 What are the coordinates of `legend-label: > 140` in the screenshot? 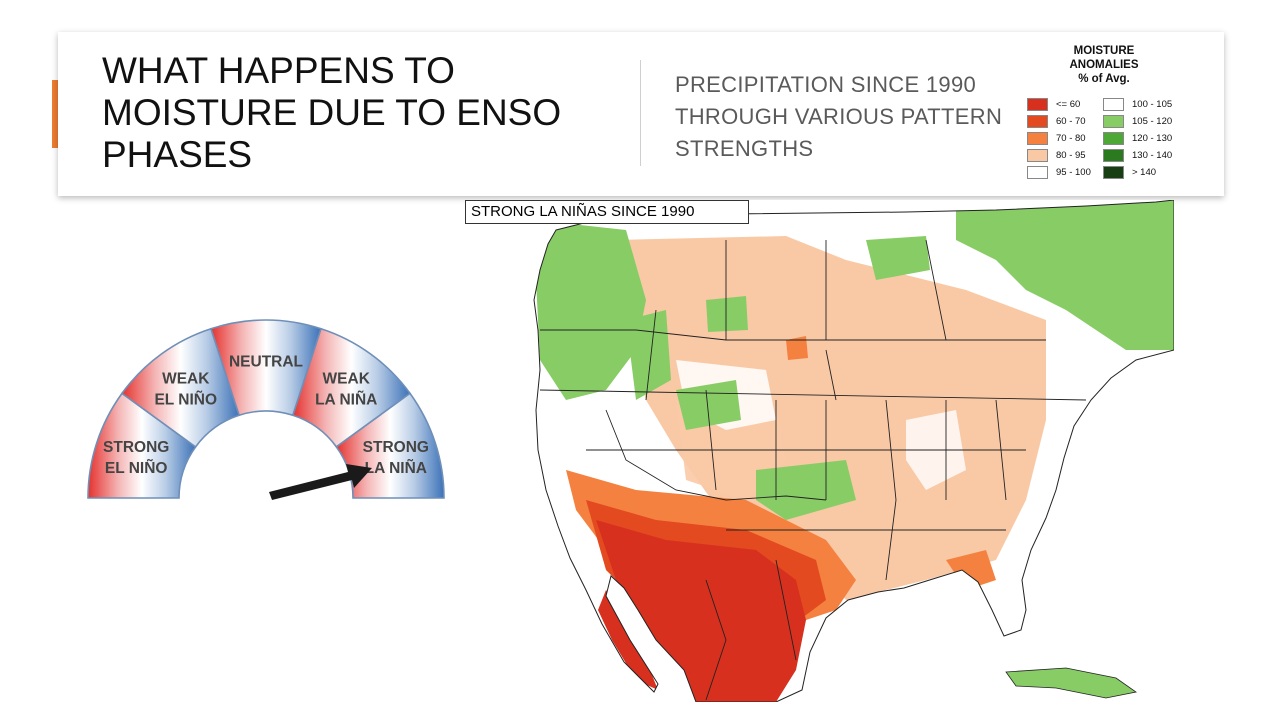 It's located at (1144, 172).